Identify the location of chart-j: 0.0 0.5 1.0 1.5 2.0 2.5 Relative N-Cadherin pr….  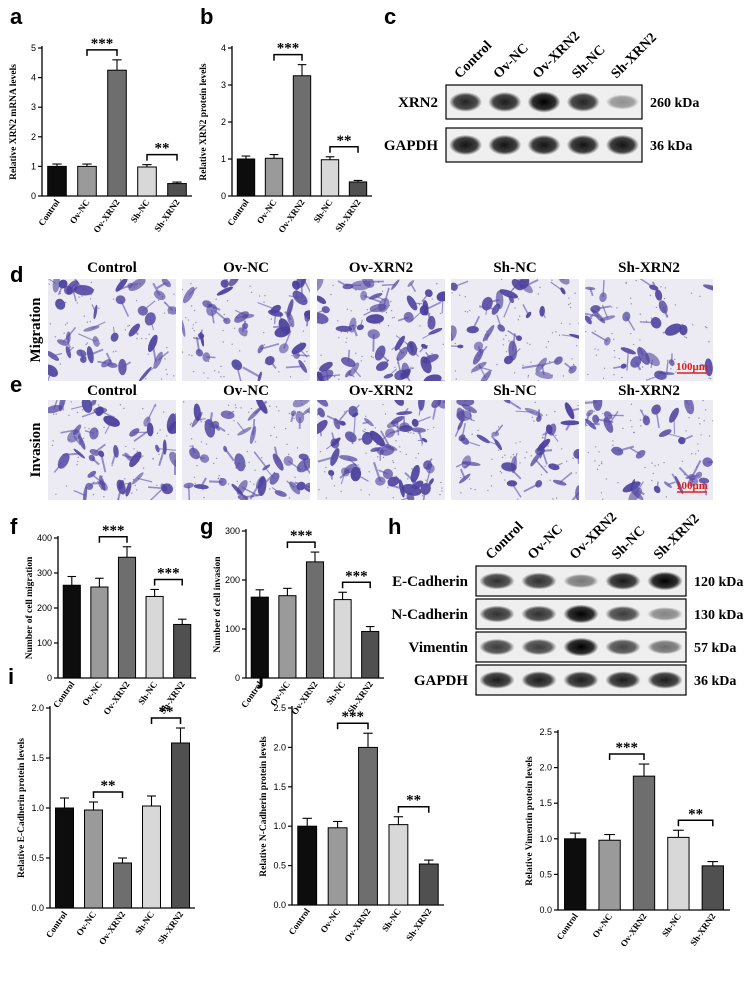
(351, 823).